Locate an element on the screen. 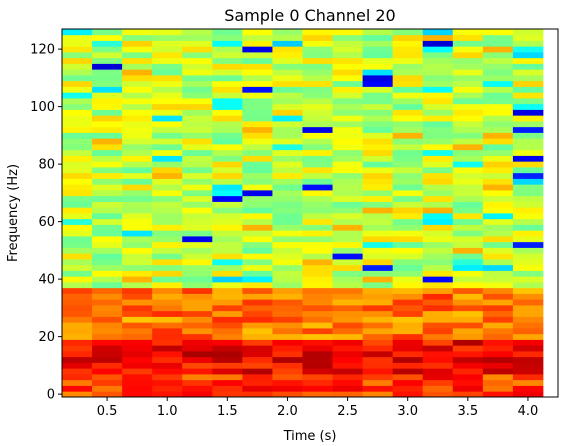 The height and width of the screenshot is (446, 561). x-tick-label: 2.0 is located at coordinates (287, 411).